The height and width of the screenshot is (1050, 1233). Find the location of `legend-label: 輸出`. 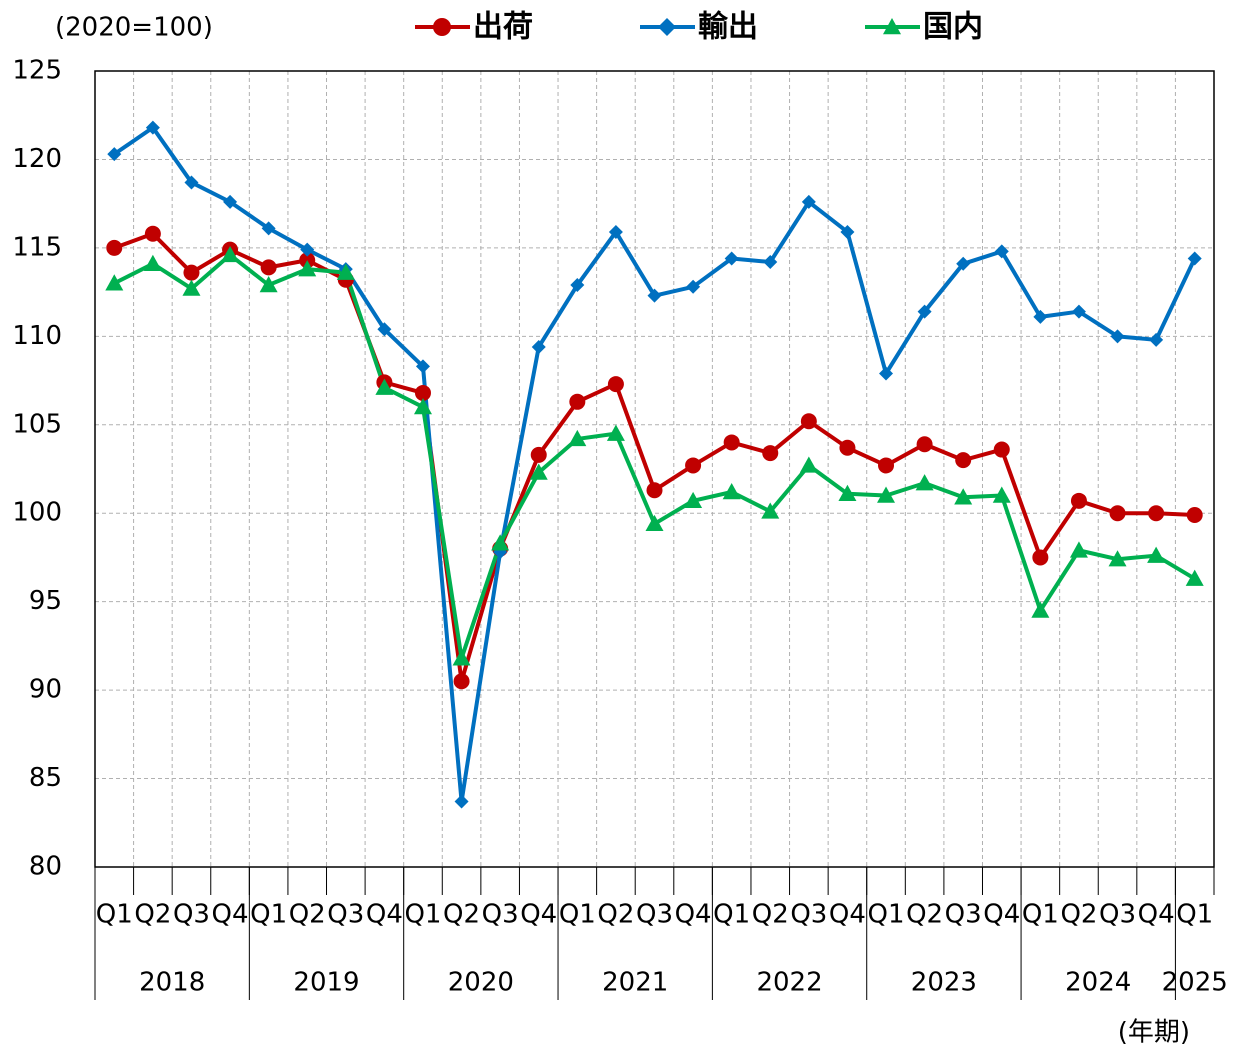

legend-label: 輸出 is located at coordinates (728, 27).